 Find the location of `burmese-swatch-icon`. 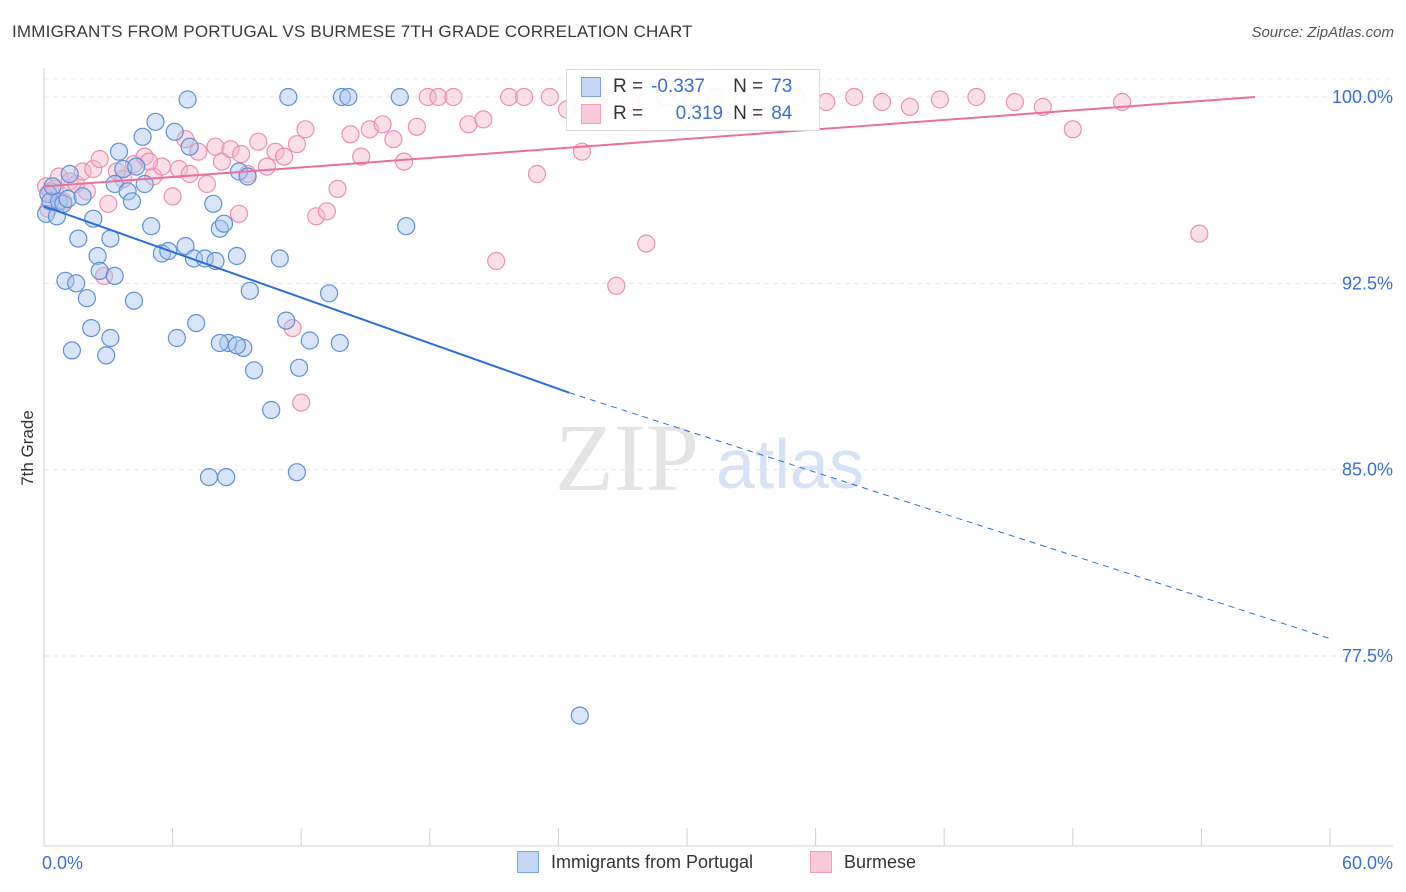

burmese-swatch-icon is located at coordinates (591, 114).